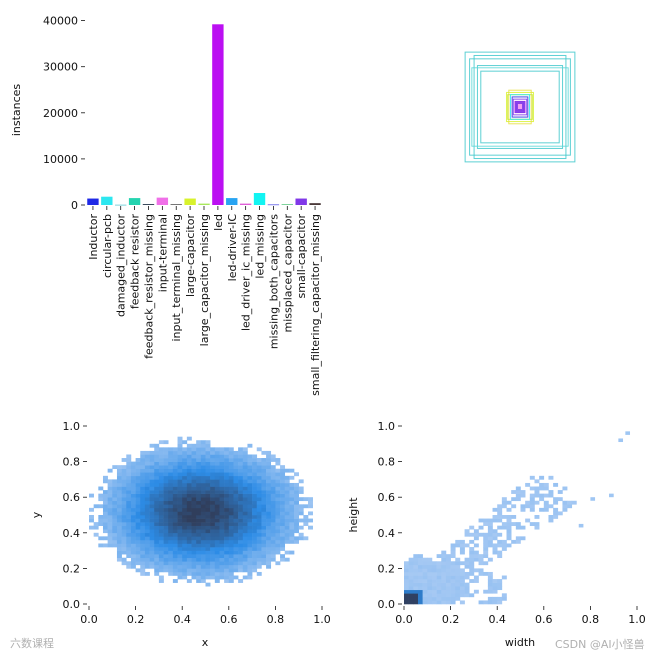 The width and height of the screenshot is (657, 657). What do you see at coordinates (404, 619) in the screenshot?
I see `wh-histogram-xtick-label: 0.0` at bounding box center [404, 619].